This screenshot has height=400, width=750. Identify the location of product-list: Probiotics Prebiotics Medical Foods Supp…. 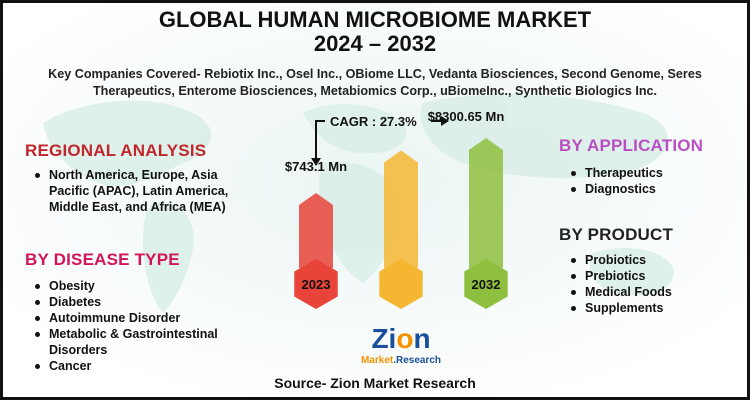
(654, 284).